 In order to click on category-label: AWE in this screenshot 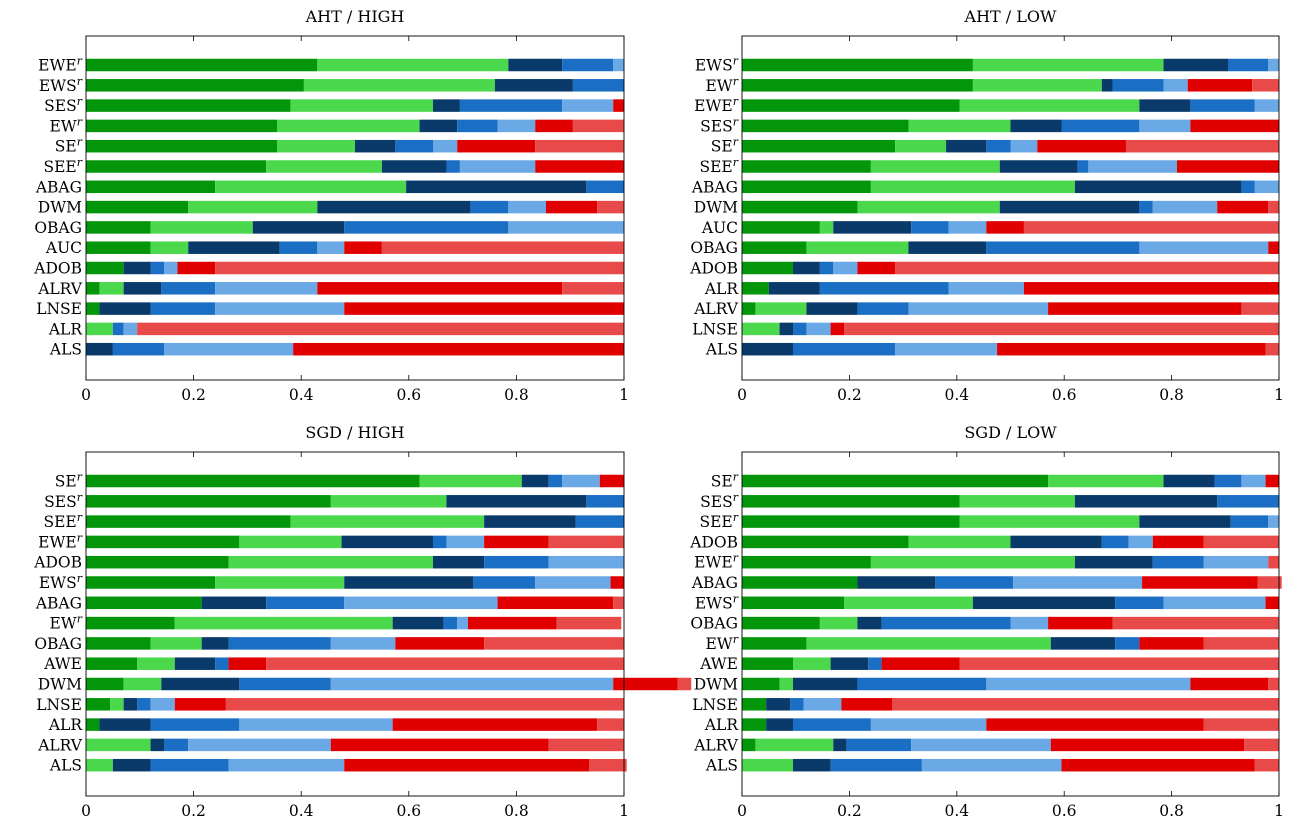, I will do `click(718, 664)`.